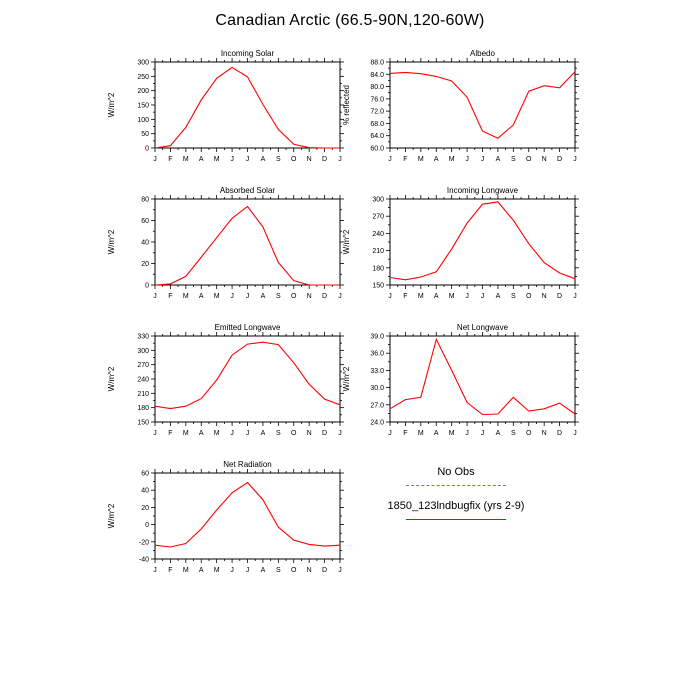 Image resolution: width=700 pixels, height=700 pixels. What do you see at coordinates (248, 327) in the screenshot?
I see `svg-text: Emitted Longwave` at bounding box center [248, 327].